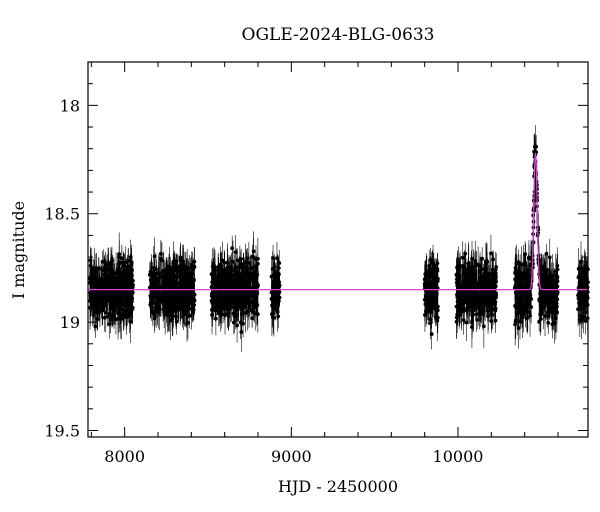  I want to click on y-tick-label: 19.5, so click(62, 430).